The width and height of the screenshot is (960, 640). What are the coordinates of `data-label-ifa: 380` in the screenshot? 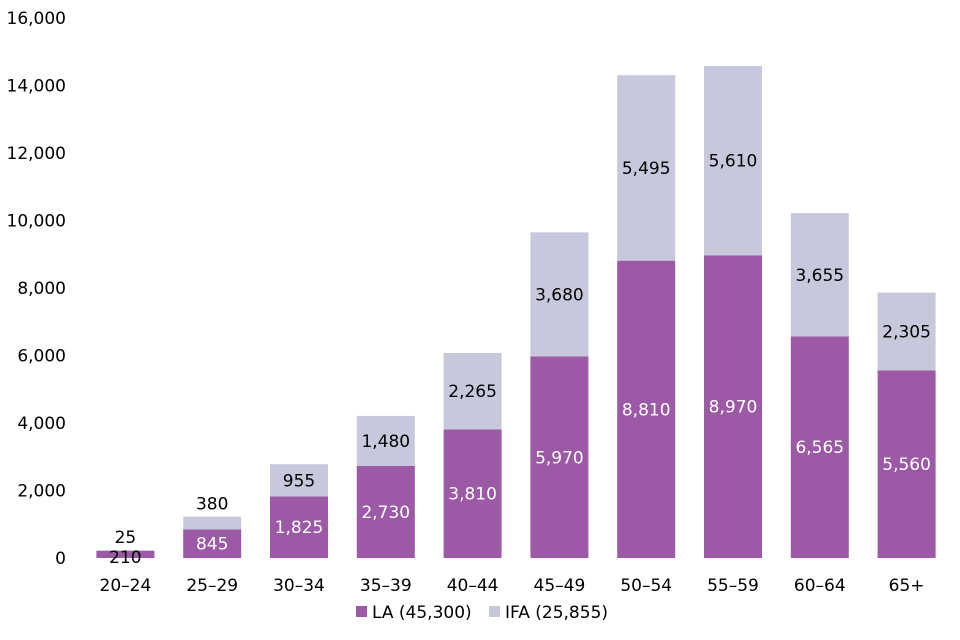 It's located at (212, 505).